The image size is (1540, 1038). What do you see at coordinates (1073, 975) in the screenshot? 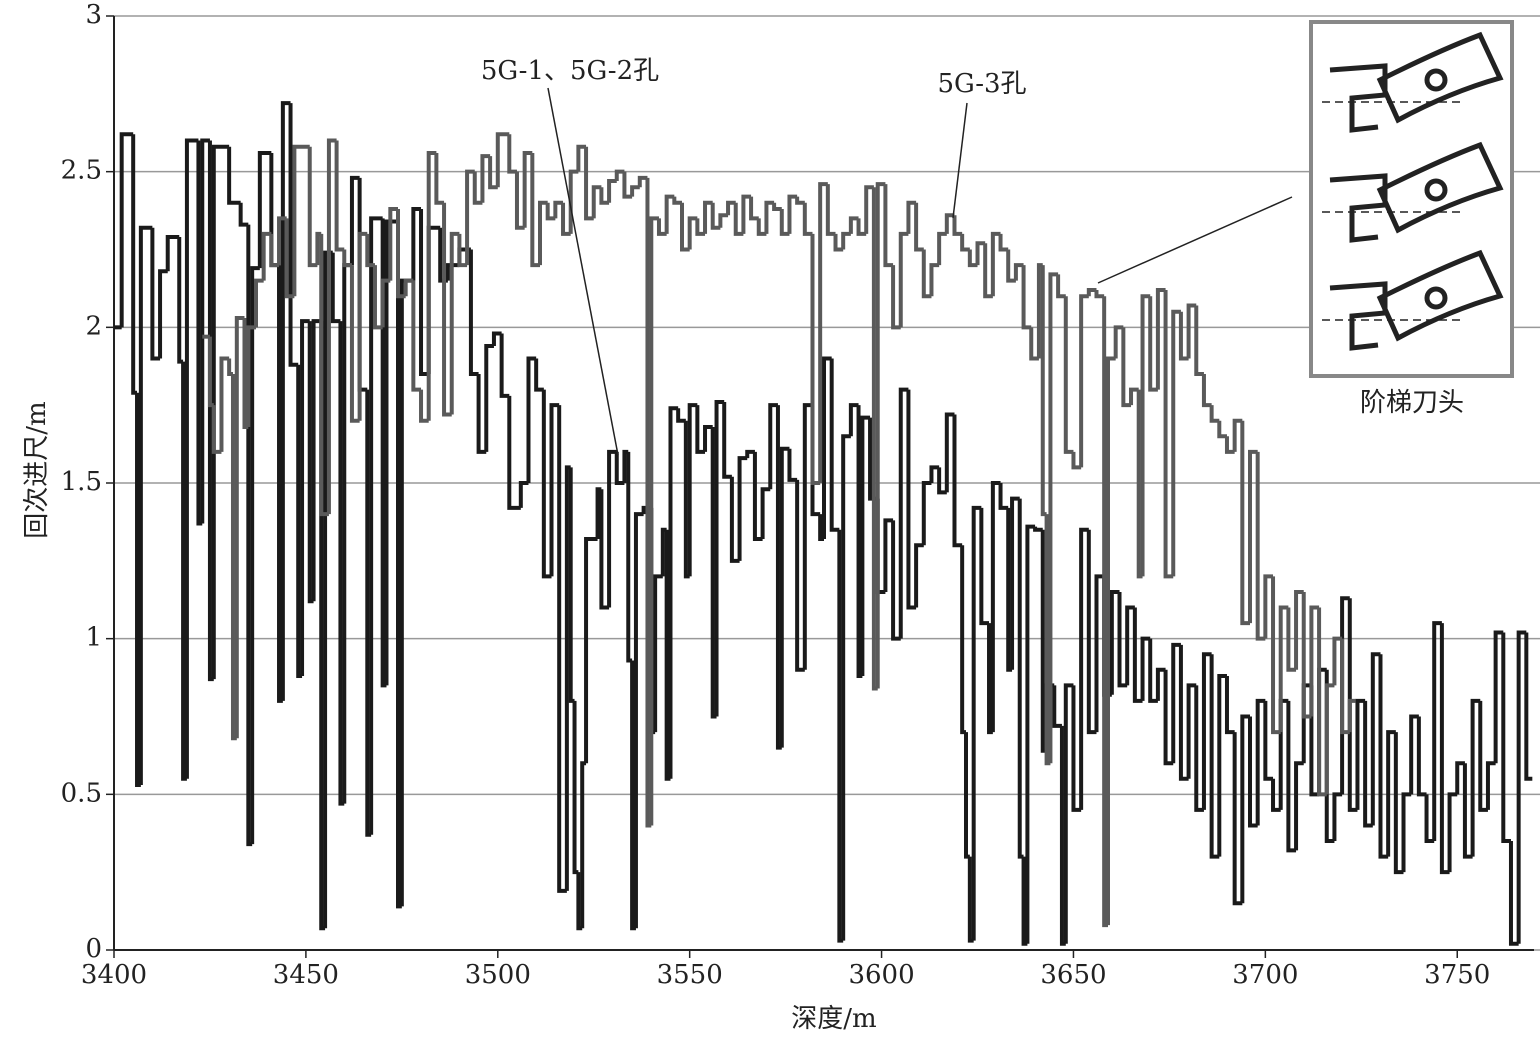
I see `x-tick-label: 3650` at bounding box center [1073, 975].